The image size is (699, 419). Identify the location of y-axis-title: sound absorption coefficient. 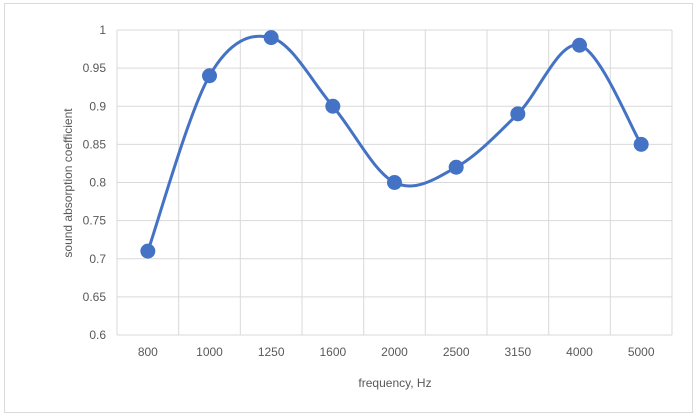
(68, 183).